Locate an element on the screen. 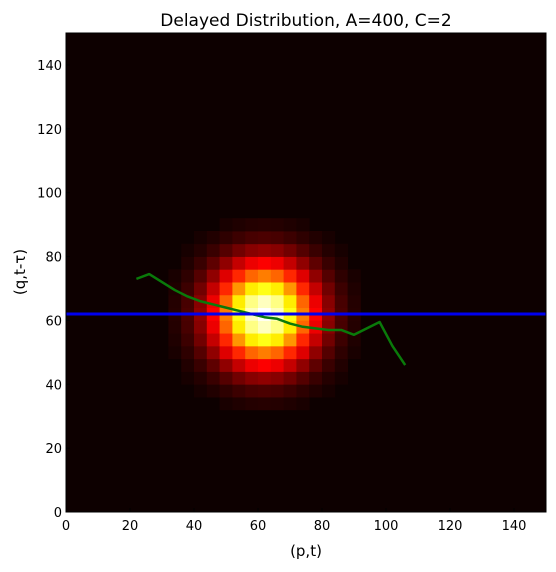 The height and width of the screenshot is (572, 556). series-lines is located at coordinates (306, 319).